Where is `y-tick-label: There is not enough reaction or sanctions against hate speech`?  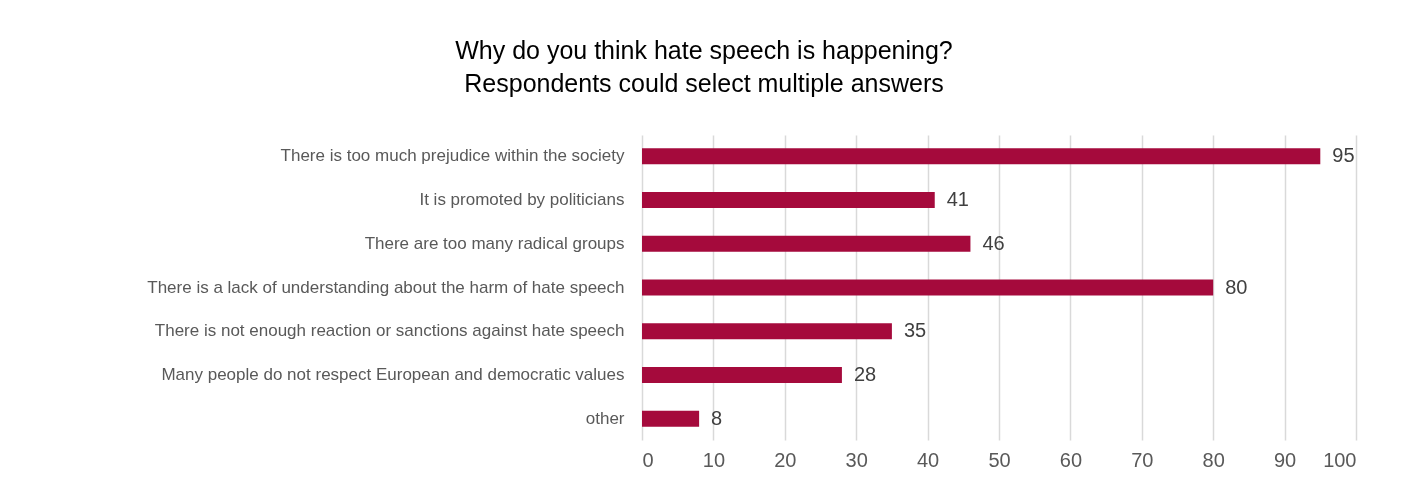
y-tick-label: There is not enough reaction or sanctions against hate speech is located at coordinates (389, 331).